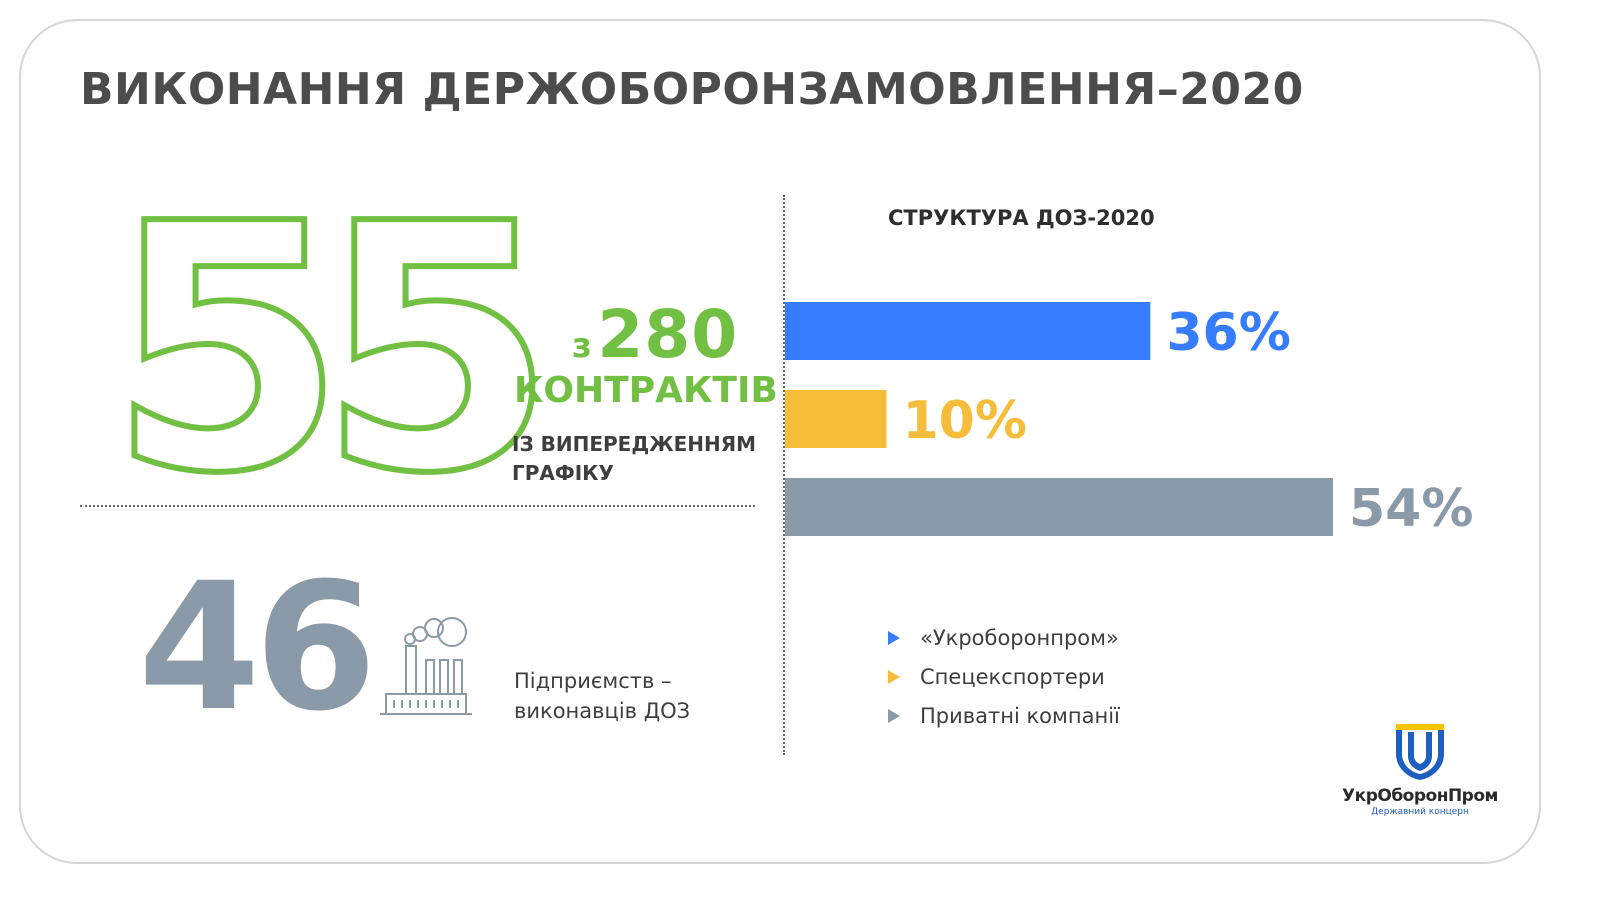 Image resolution: width=1600 pixels, height=900 pixels. What do you see at coordinates (784, 475) in the screenshot?
I see `vertical-divider` at bounding box center [784, 475].